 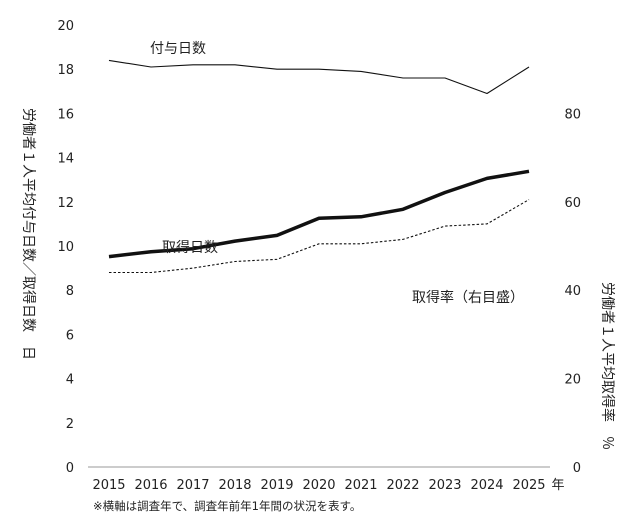 What do you see at coordinates (65, 114) in the screenshot?
I see `left-tick-label: 16` at bounding box center [65, 114].